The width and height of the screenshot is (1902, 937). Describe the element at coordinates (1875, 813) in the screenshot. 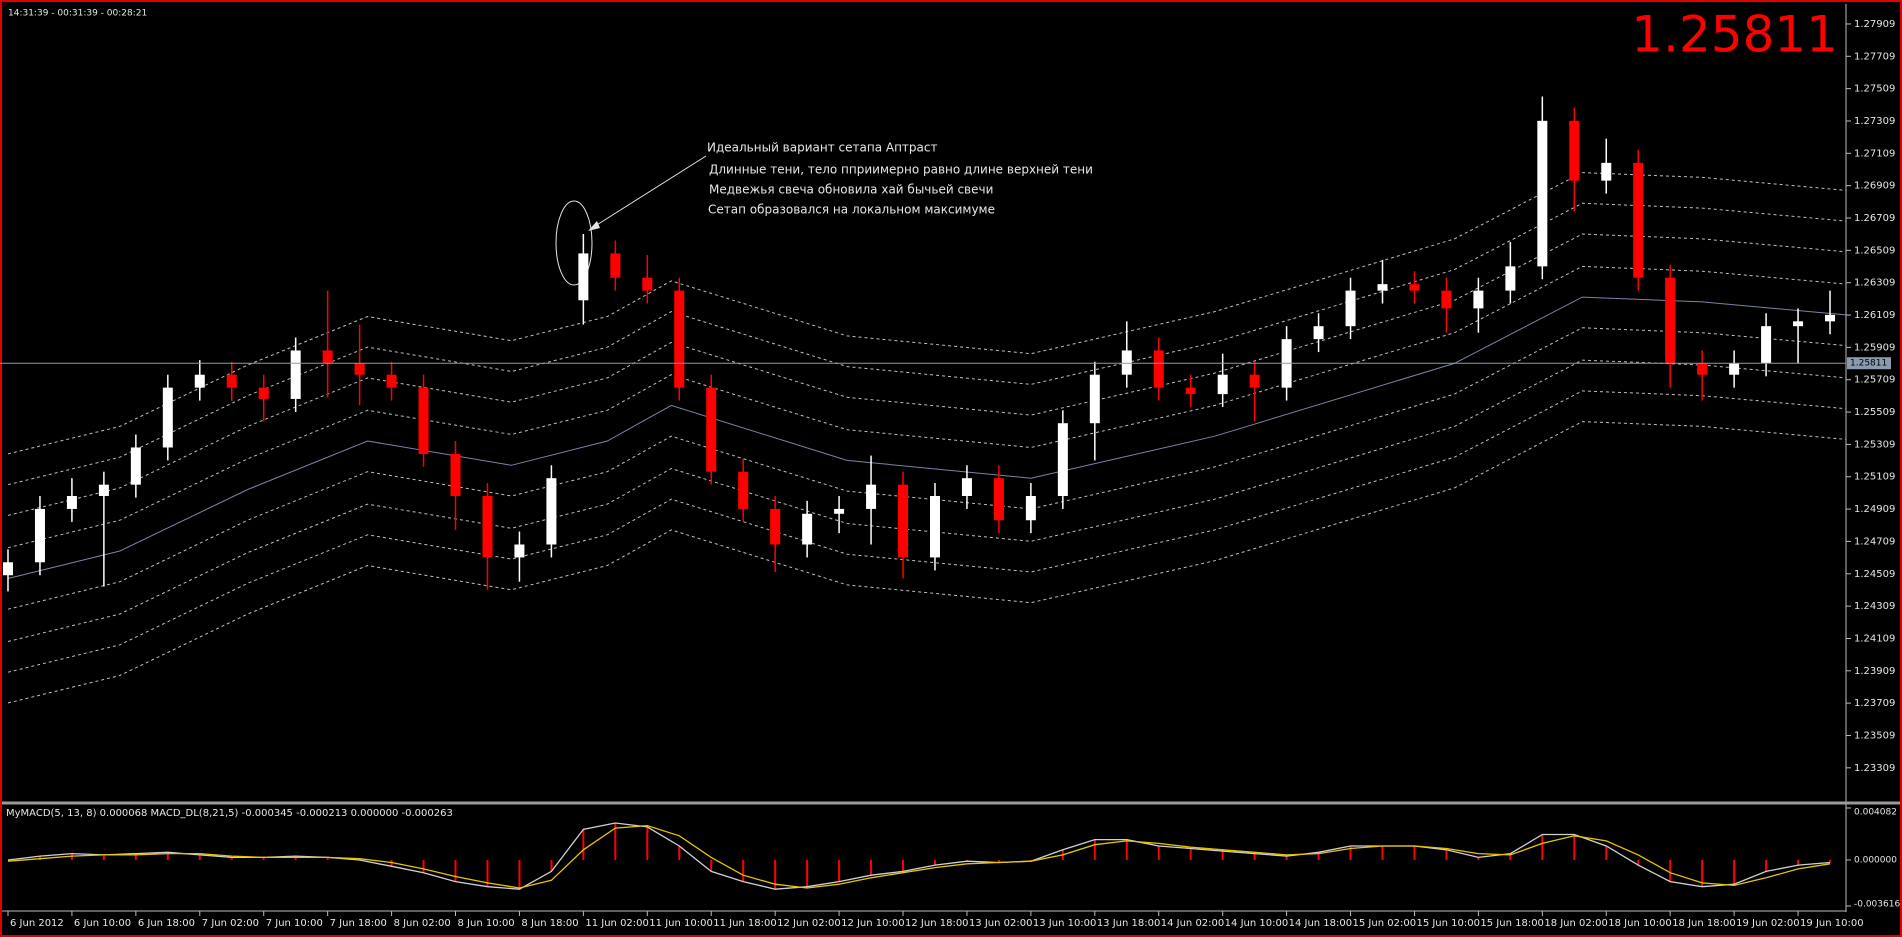

I see `macd-y-tick-label: 0.004082` at that location.